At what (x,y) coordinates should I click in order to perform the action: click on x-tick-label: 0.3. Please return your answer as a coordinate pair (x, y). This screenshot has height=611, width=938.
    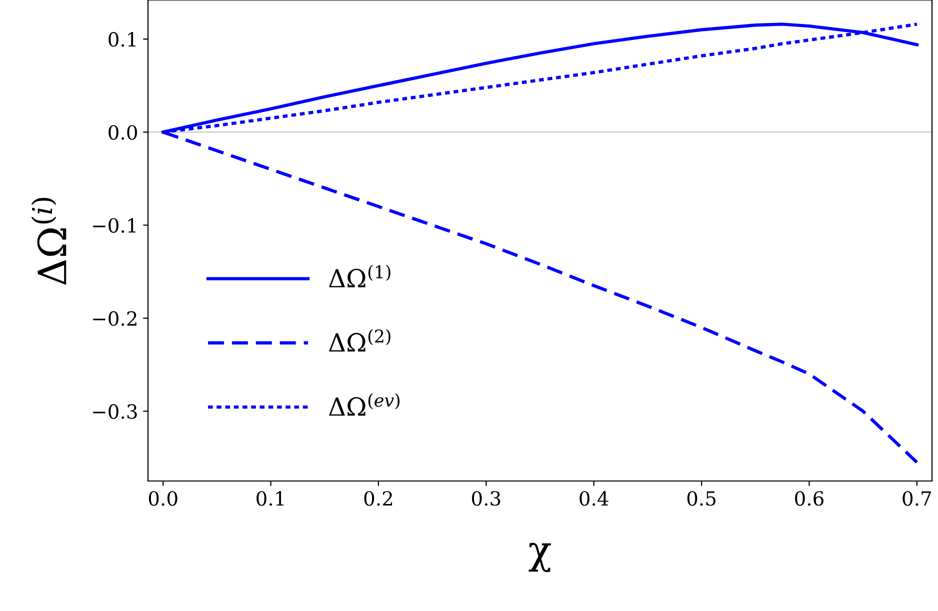
    Looking at the image, I should click on (486, 498).